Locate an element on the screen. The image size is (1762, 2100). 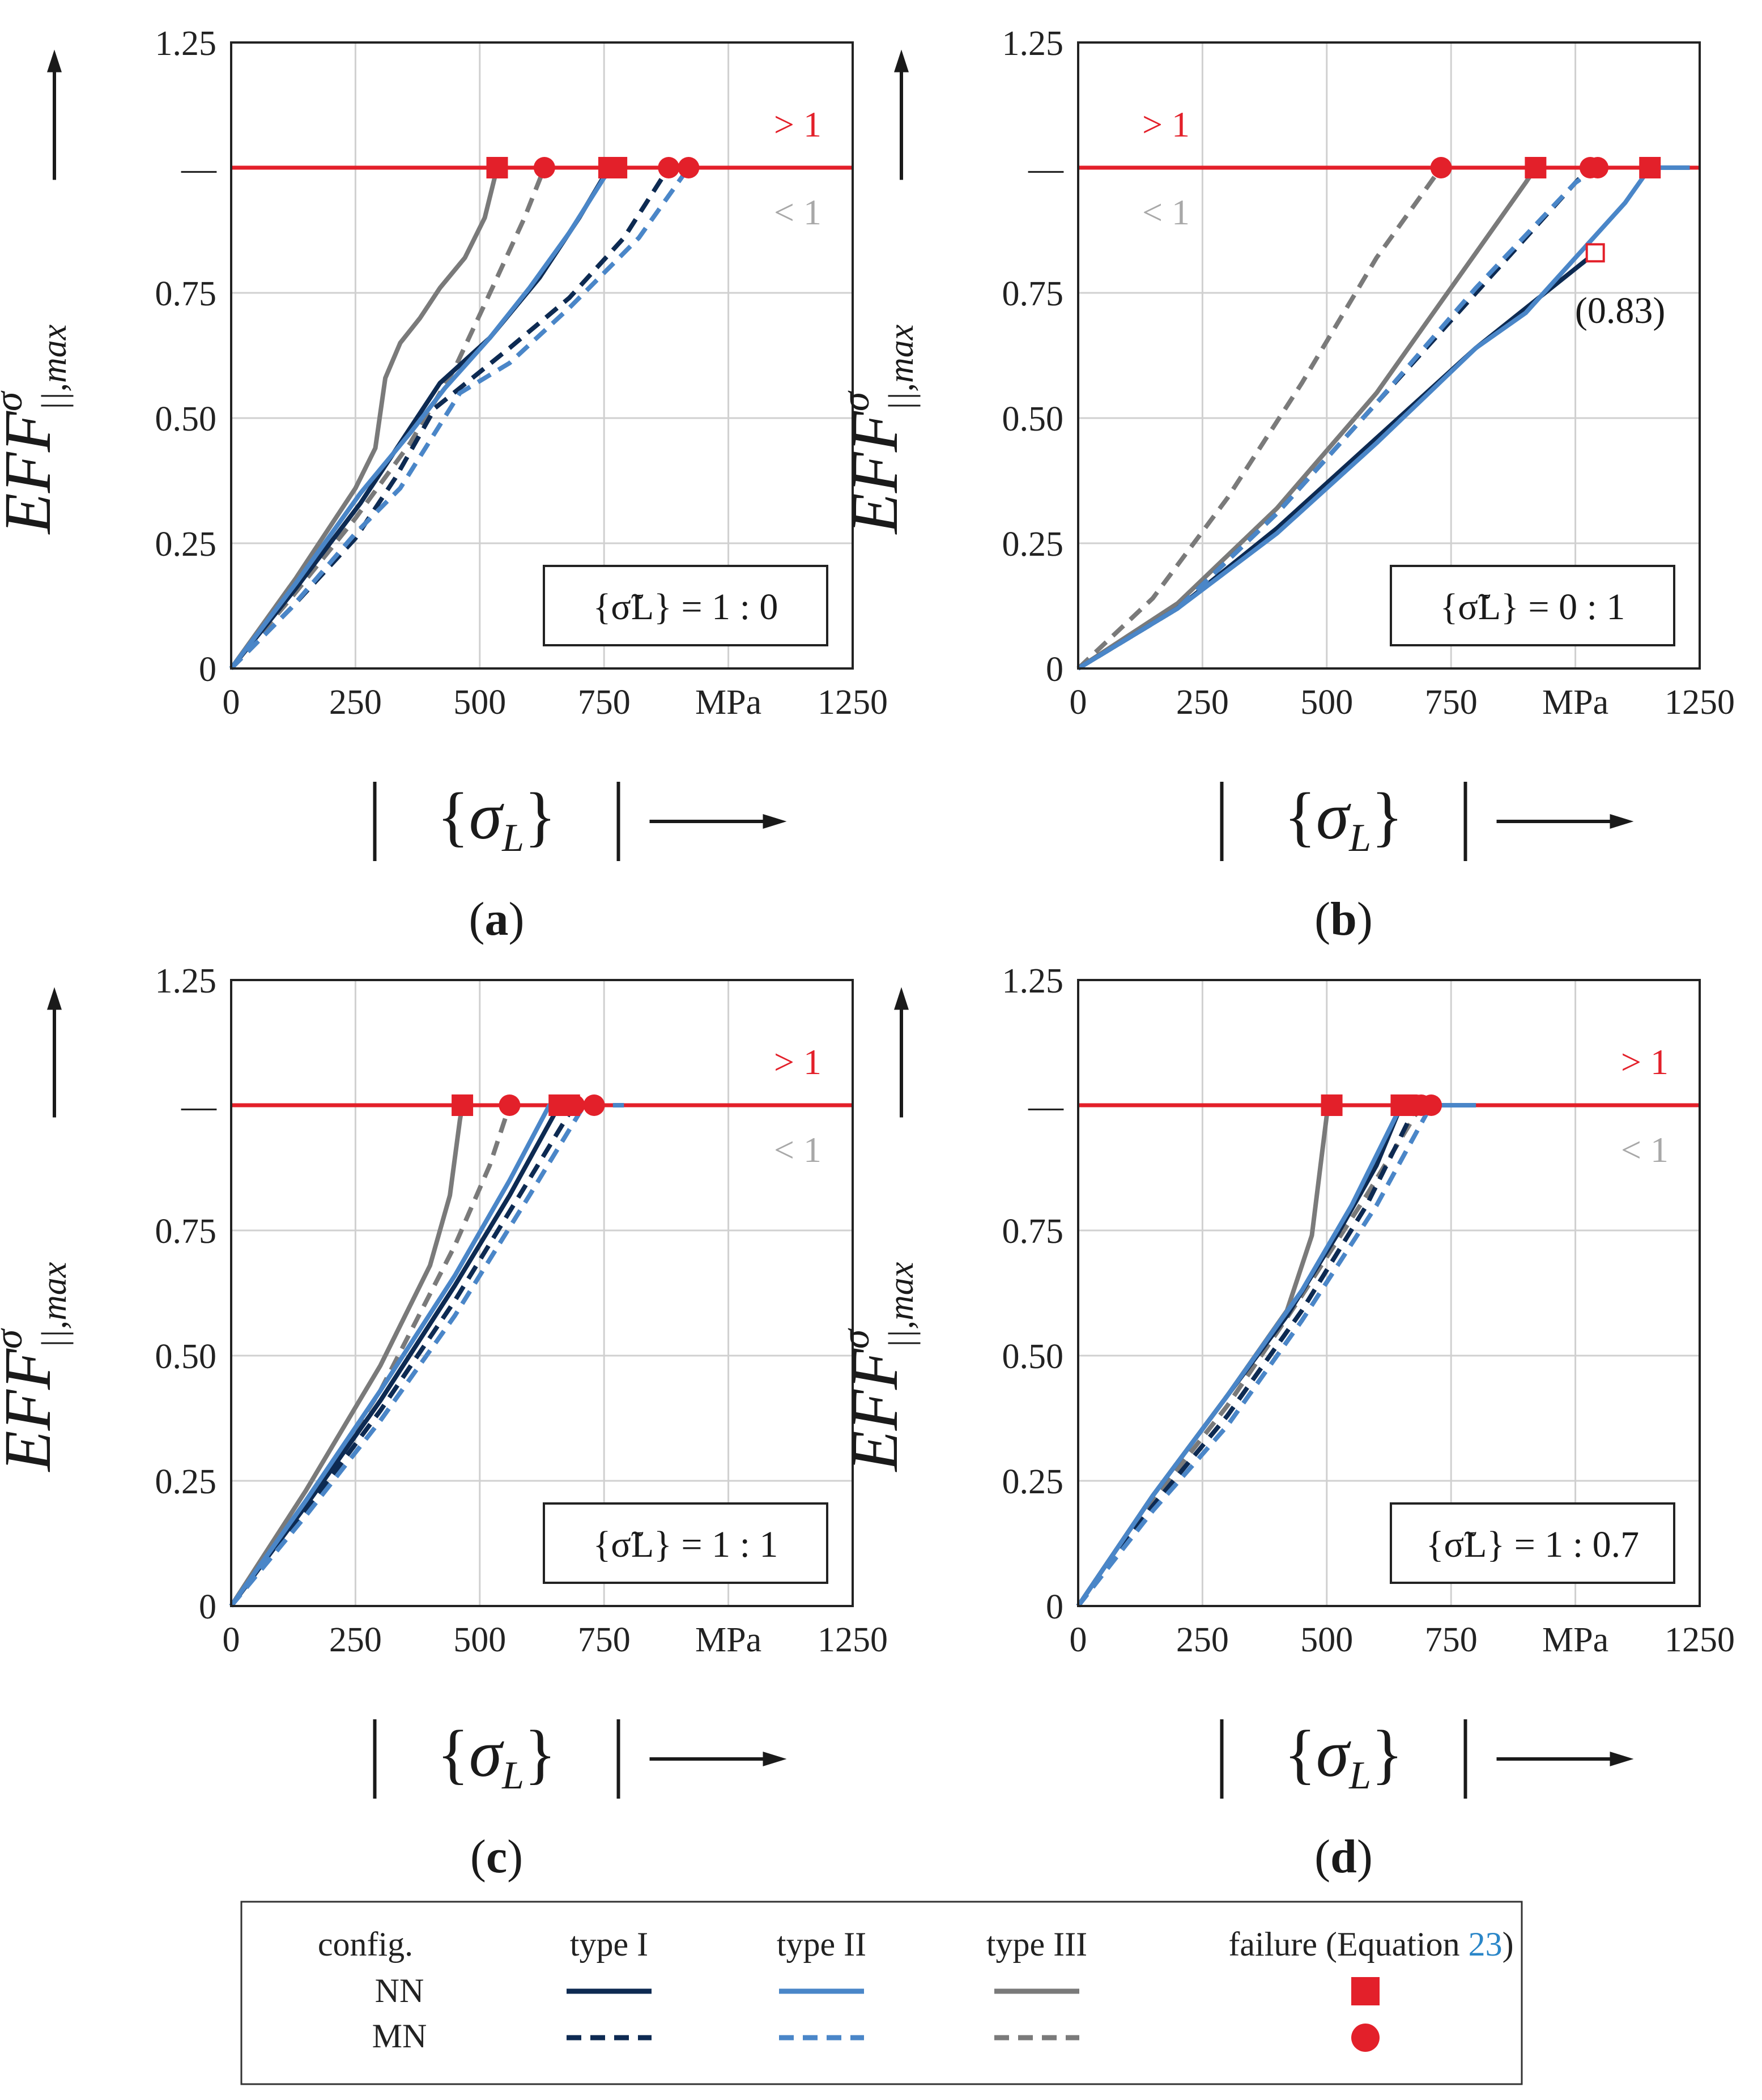
legend-type1-header: type I is located at coordinates (609, 1944).